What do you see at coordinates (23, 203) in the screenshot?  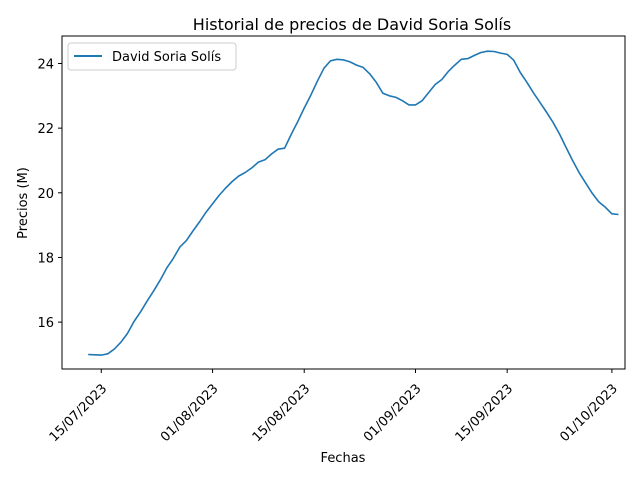 I see `y-axis-label: Precios (M)` at bounding box center [23, 203].